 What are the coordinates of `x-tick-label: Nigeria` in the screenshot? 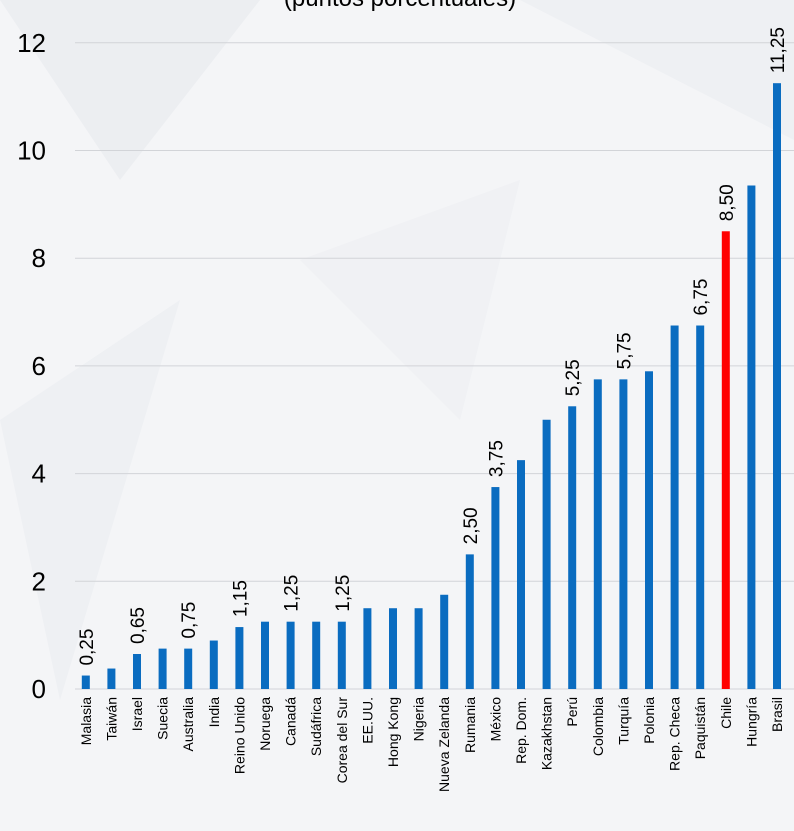 It's located at (419, 719).